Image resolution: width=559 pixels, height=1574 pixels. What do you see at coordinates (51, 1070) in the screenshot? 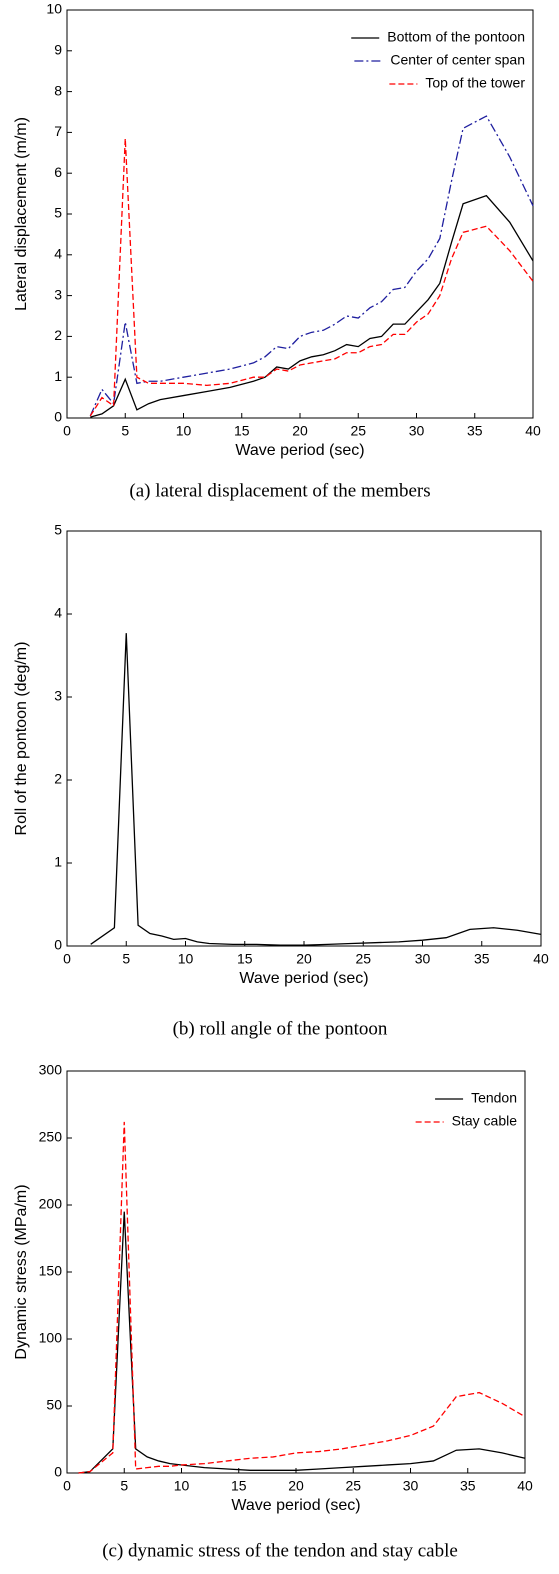
I see `y-tick-label: 300` at bounding box center [51, 1070].